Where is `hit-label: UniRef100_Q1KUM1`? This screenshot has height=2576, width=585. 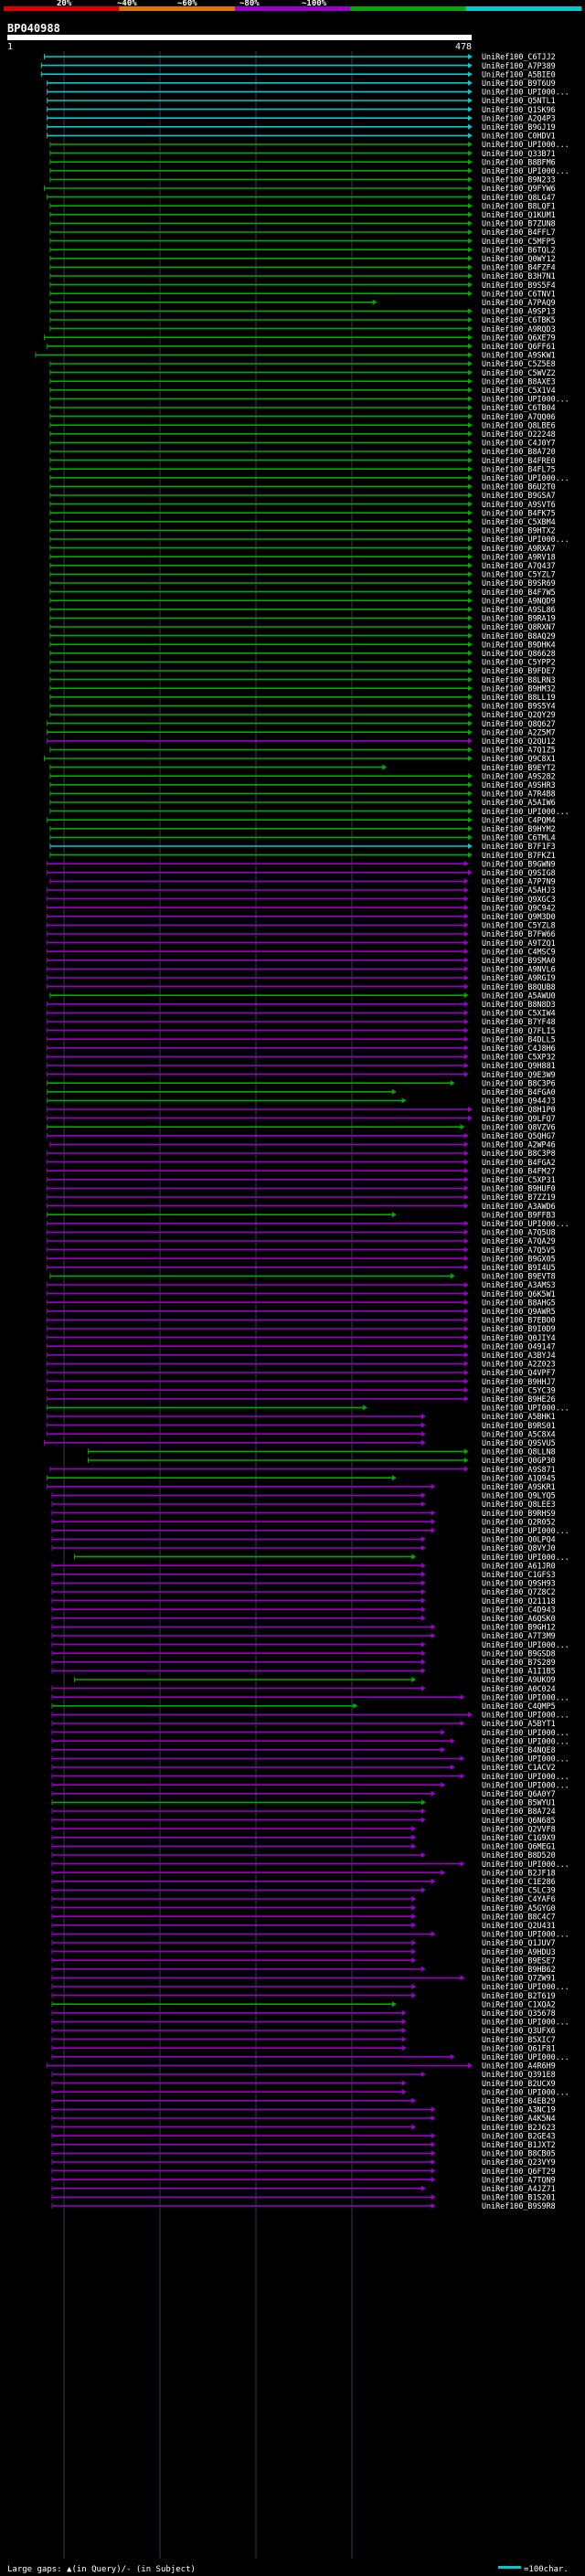
hit-label: UniRef100_Q1KUM1 is located at coordinates (519, 214).